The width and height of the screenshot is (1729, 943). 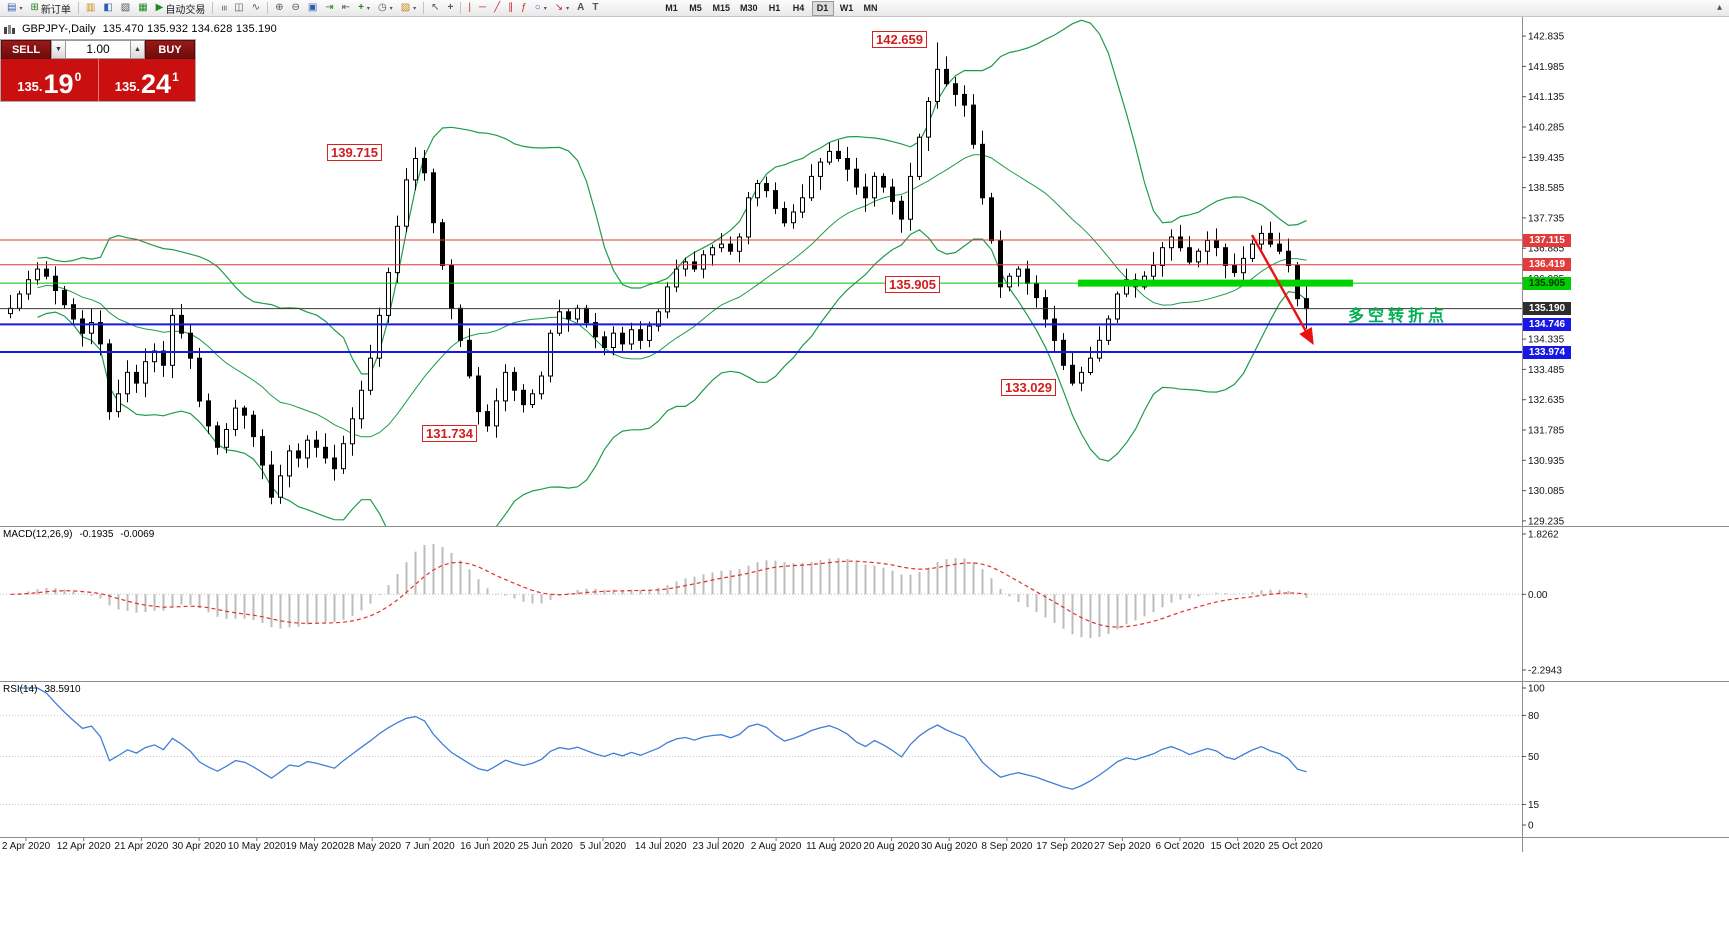 What do you see at coordinates (822, 8) in the screenshot?
I see `timeframe-d1-button: D1` at bounding box center [822, 8].